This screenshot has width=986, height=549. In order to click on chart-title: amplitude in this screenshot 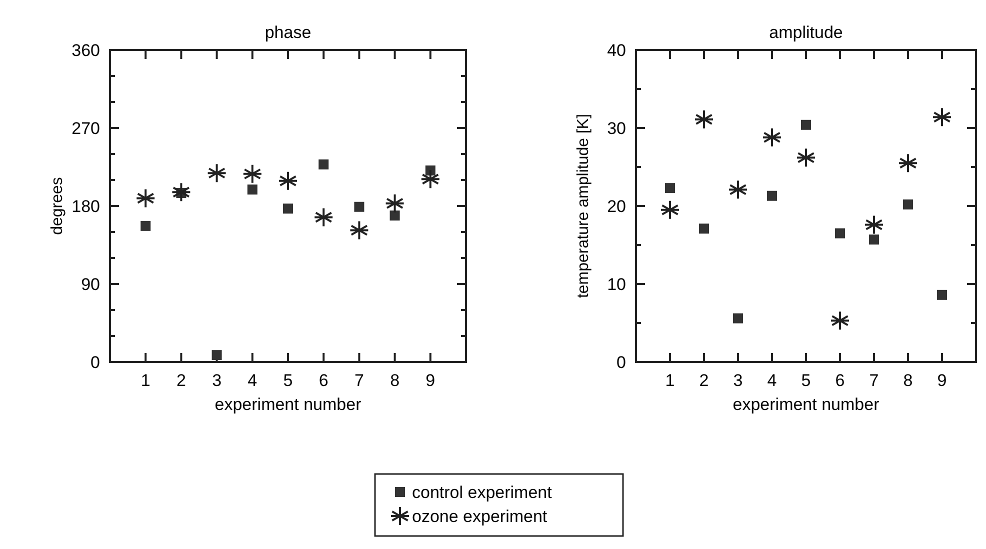, I will do `click(806, 32)`.